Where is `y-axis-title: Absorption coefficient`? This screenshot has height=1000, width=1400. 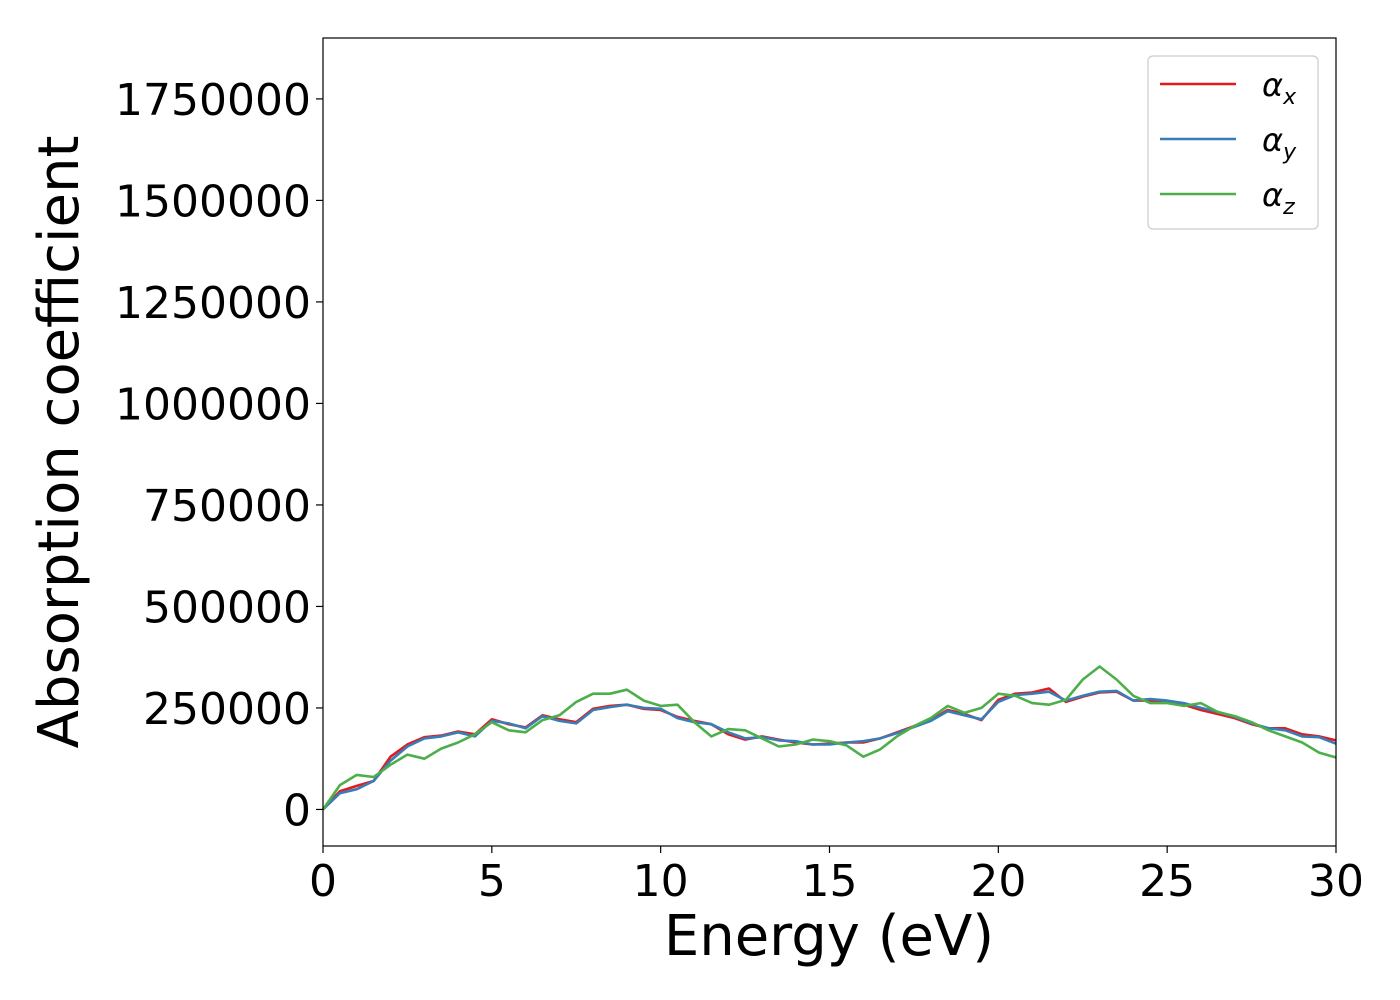 y-axis-title: Absorption coefficient is located at coordinates (59, 442).